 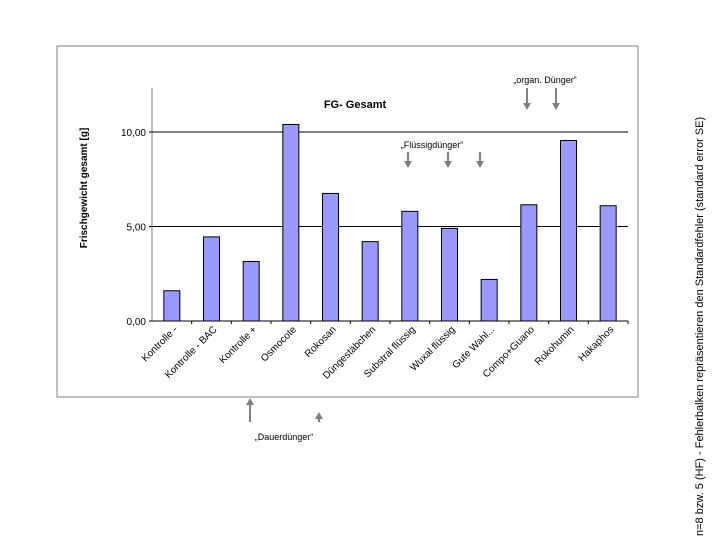 I want to click on annotation-slow-release: „Dauerdünger“, so click(x=284, y=437).